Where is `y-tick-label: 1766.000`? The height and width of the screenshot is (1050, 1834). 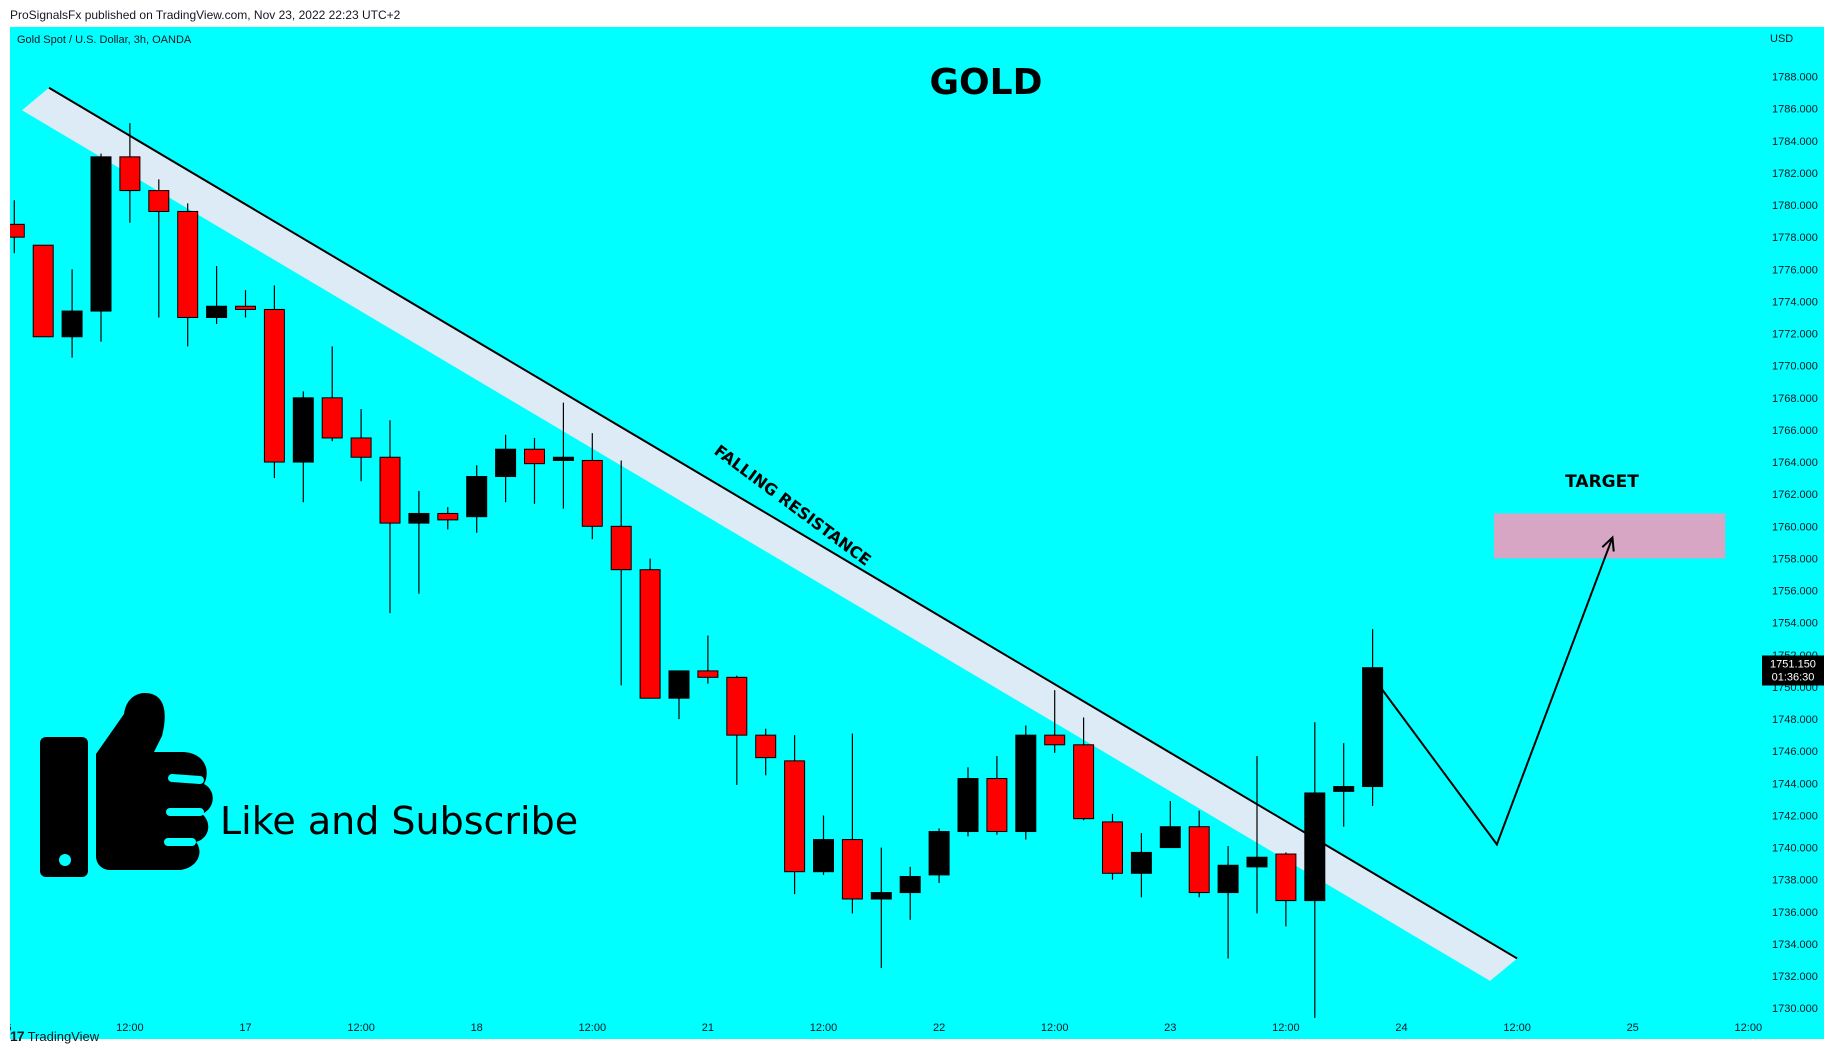
y-tick-label: 1766.000 is located at coordinates (1795, 431).